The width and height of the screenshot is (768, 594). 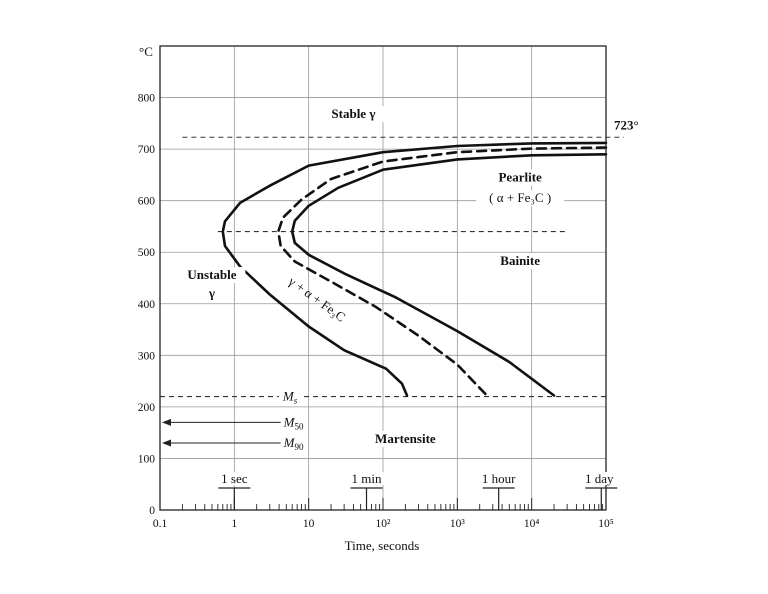 I want to click on region-label: γ, so click(x=211, y=293).